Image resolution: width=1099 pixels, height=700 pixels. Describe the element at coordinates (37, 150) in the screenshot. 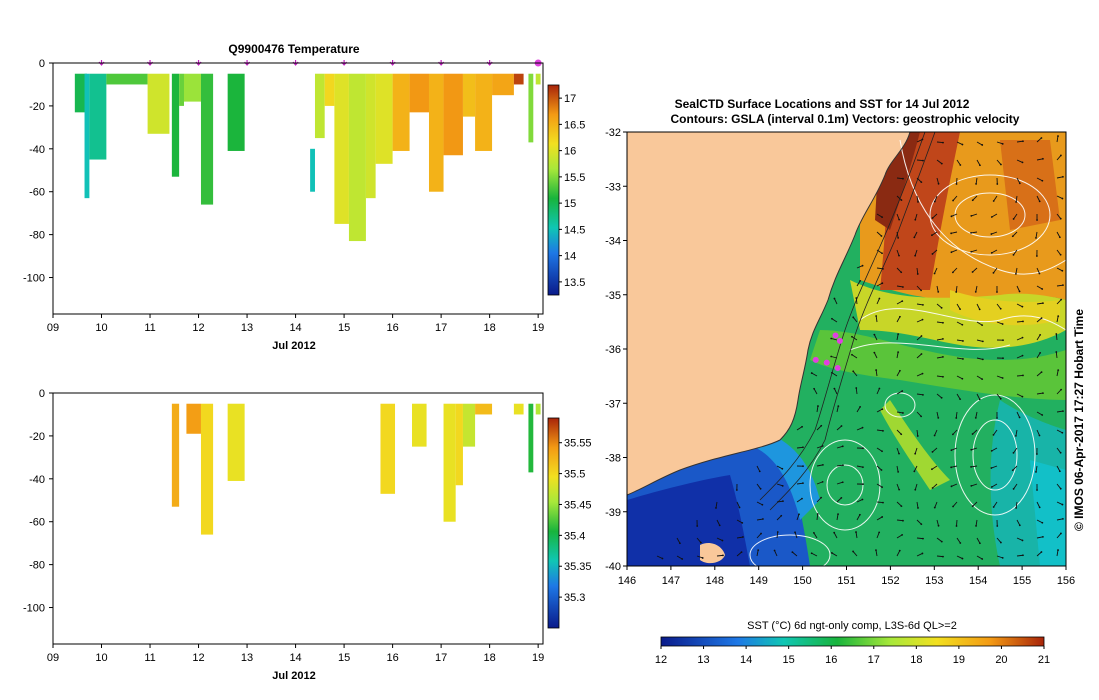

I see `y-tick-label: -40` at that location.